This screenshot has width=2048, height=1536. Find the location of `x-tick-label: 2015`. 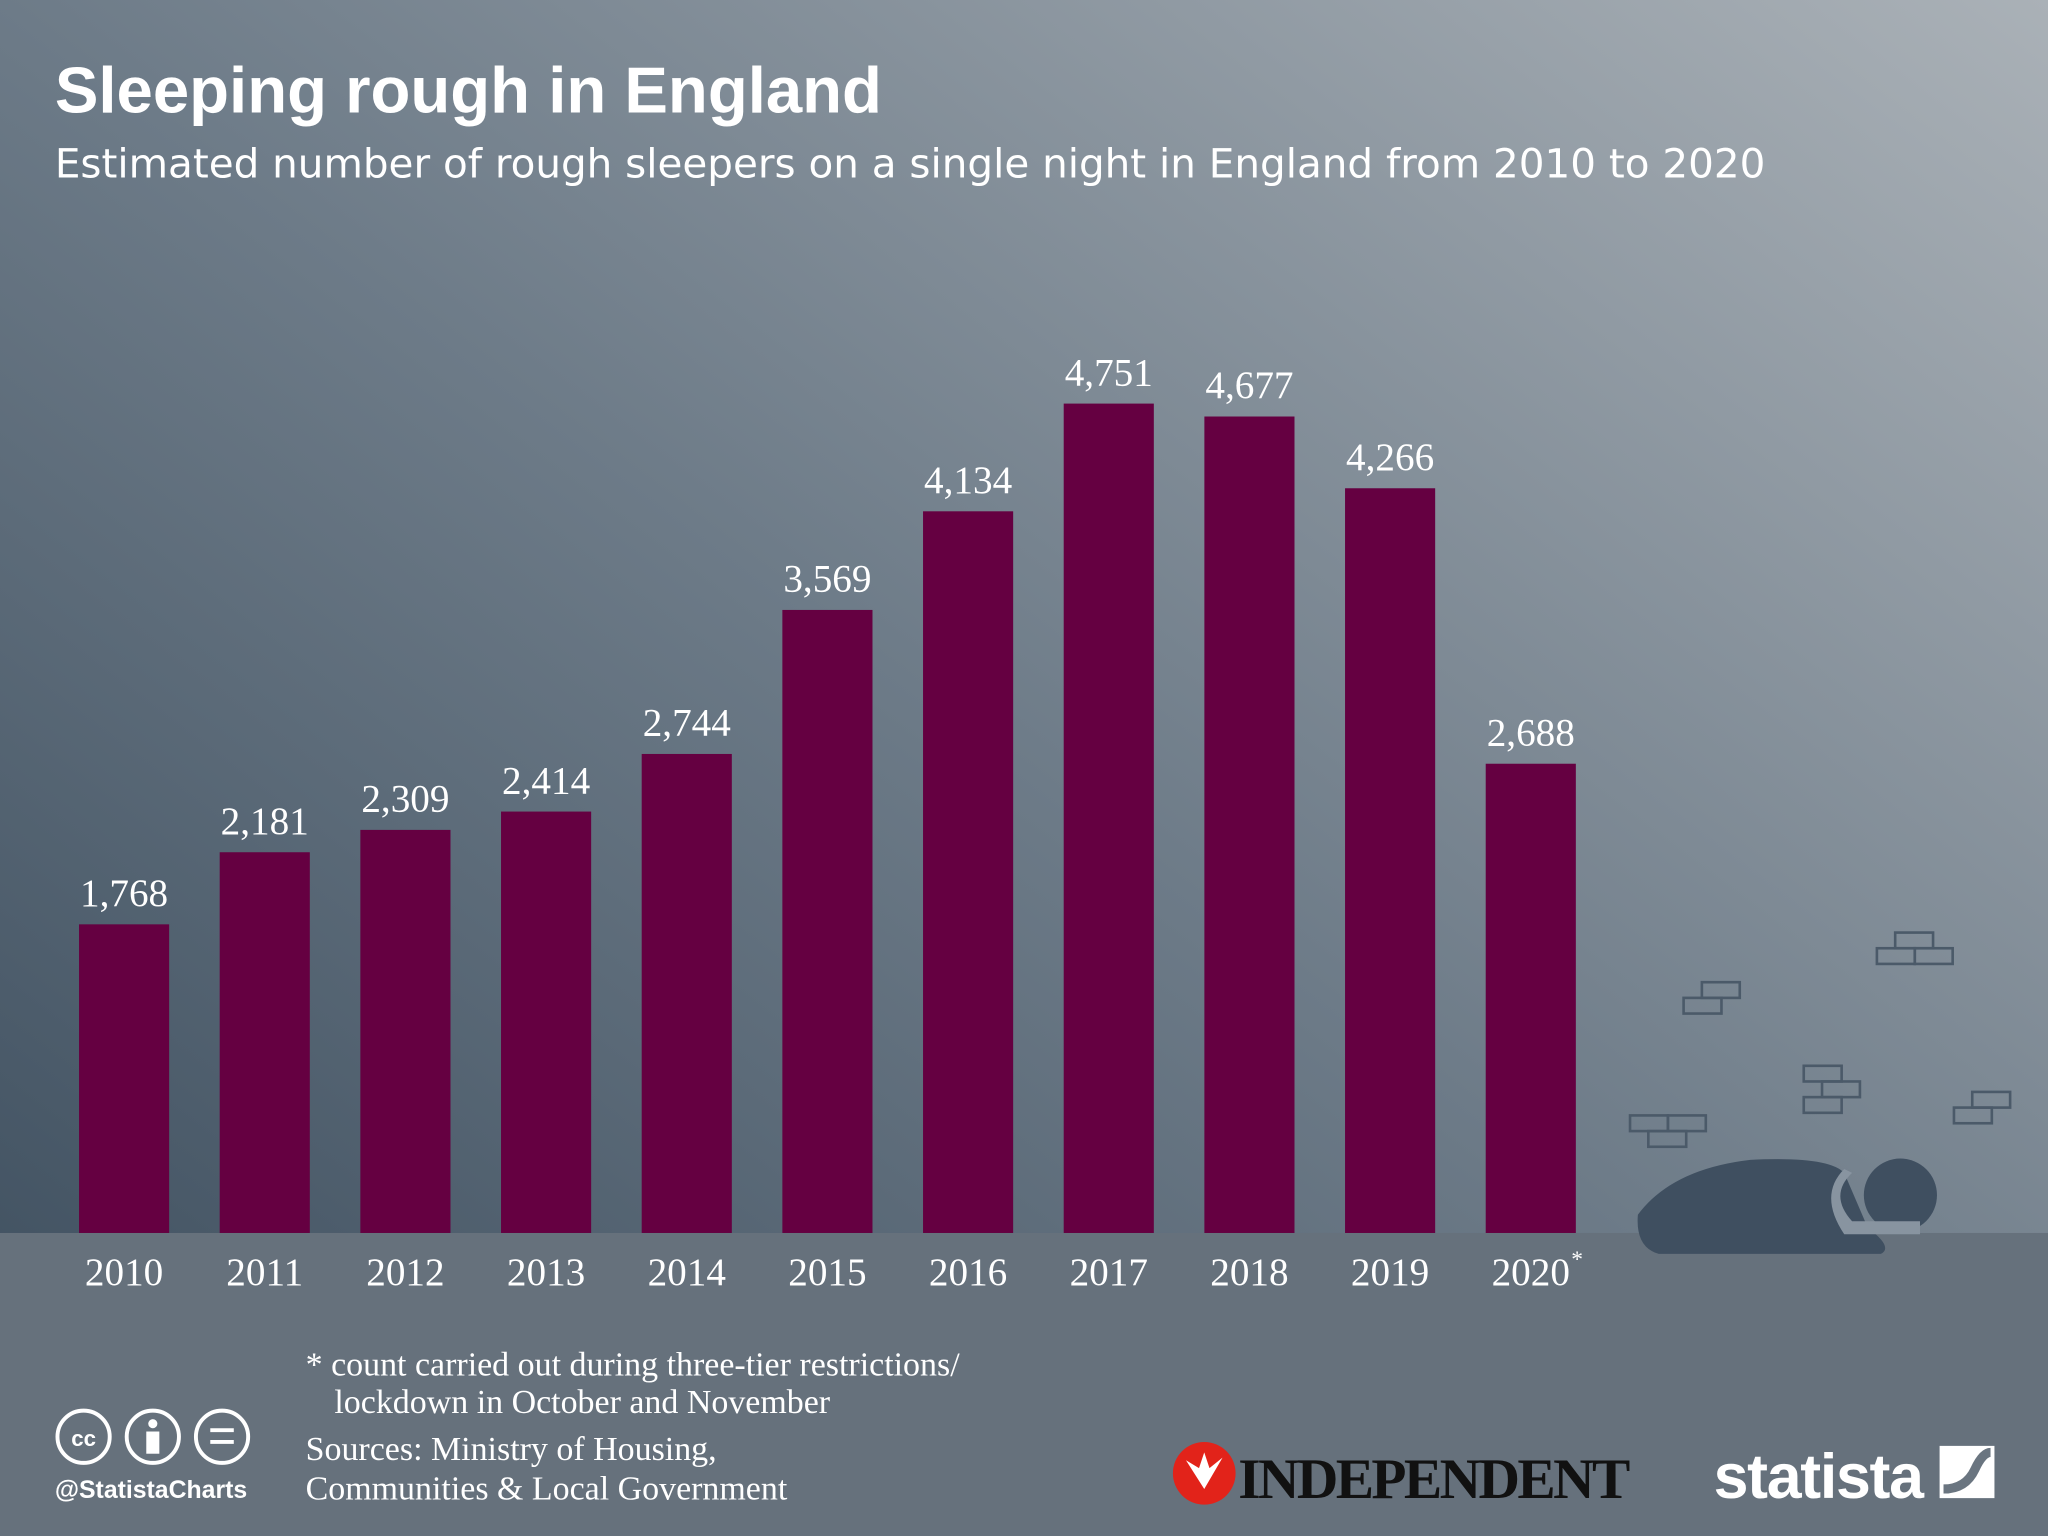

x-tick-label: 2015 is located at coordinates (827, 1272).